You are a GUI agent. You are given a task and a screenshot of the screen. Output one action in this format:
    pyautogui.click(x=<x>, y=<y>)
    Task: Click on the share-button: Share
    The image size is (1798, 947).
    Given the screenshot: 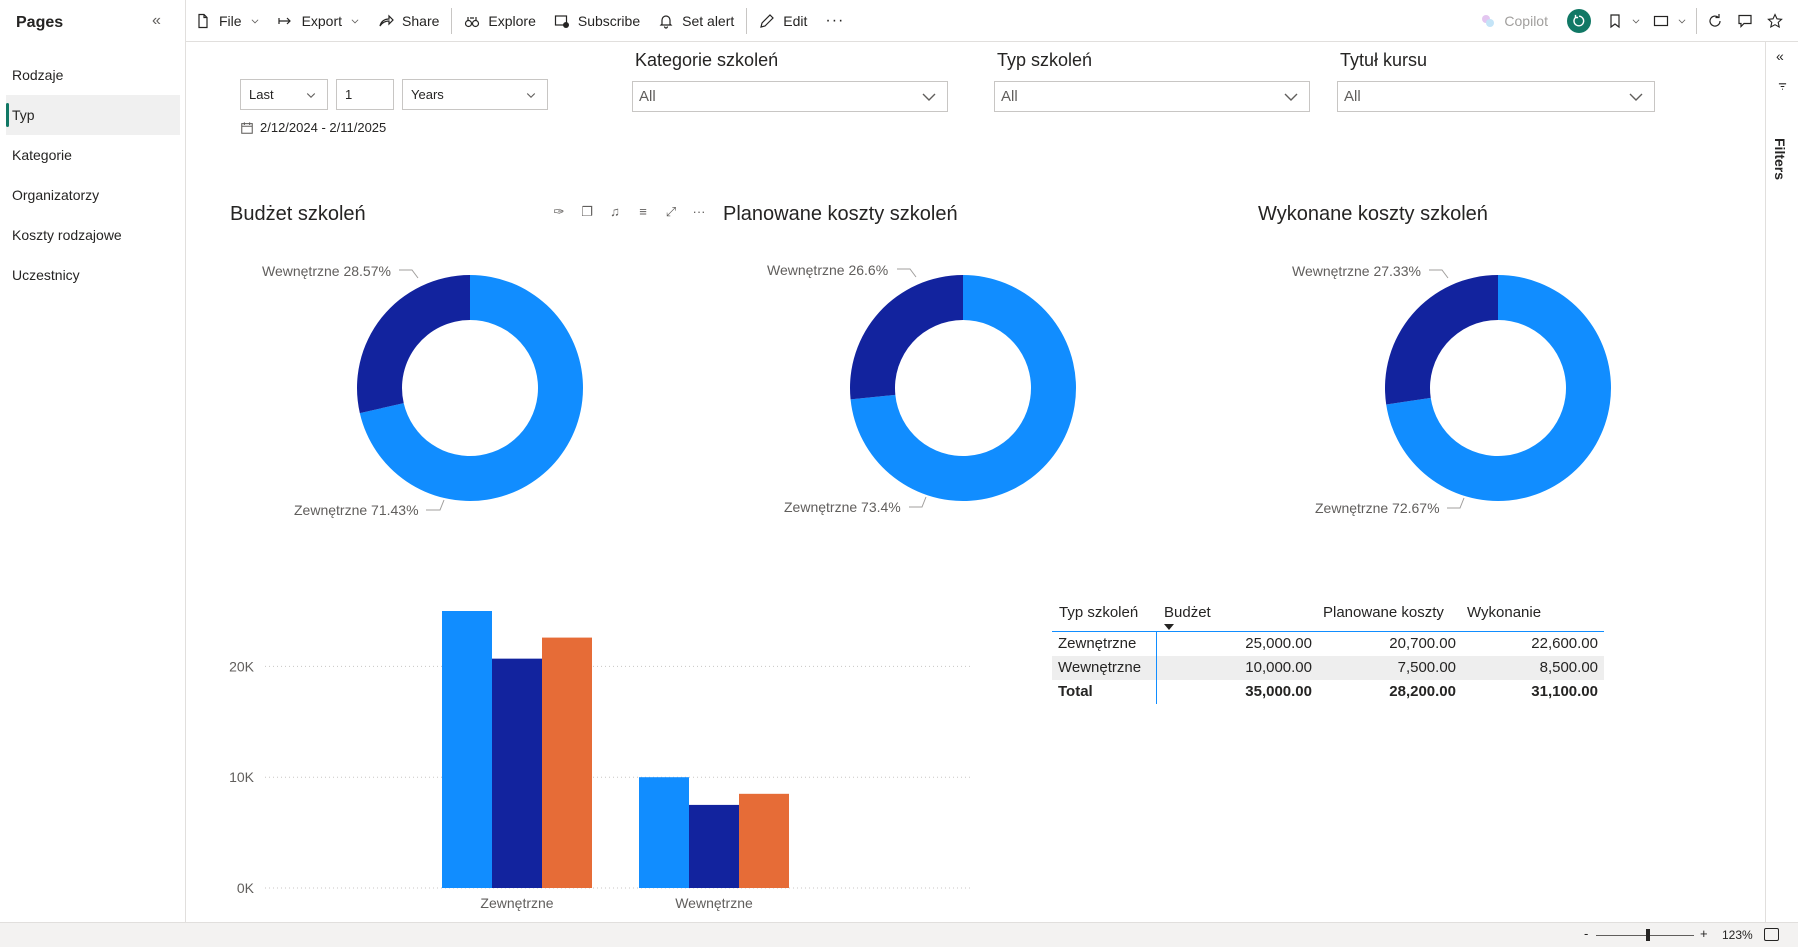 What is the action you would take?
    pyautogui.click(x=408, y=21)
    